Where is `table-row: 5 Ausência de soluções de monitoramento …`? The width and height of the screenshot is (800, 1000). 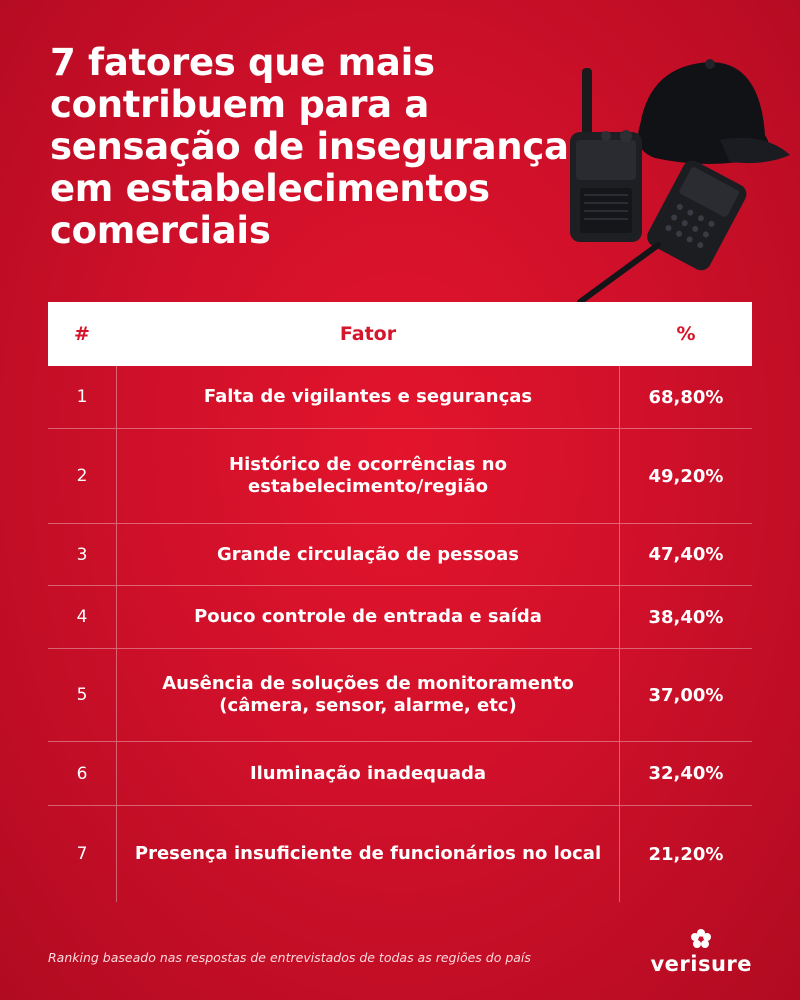 table-row: 5 Ausência de soluções de monitoramento … is located at coordinates (400, 695).